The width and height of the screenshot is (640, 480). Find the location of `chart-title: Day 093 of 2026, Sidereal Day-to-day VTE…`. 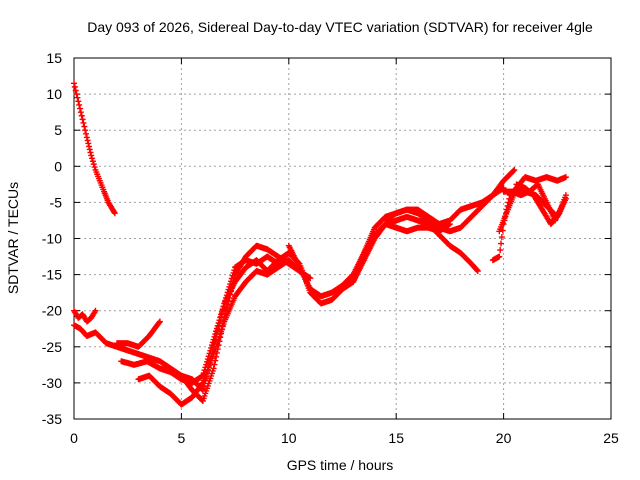

chart-title: Day 093 of 2026, Sidereal Day-to-day VTE… is located at coordinates (340, 27).